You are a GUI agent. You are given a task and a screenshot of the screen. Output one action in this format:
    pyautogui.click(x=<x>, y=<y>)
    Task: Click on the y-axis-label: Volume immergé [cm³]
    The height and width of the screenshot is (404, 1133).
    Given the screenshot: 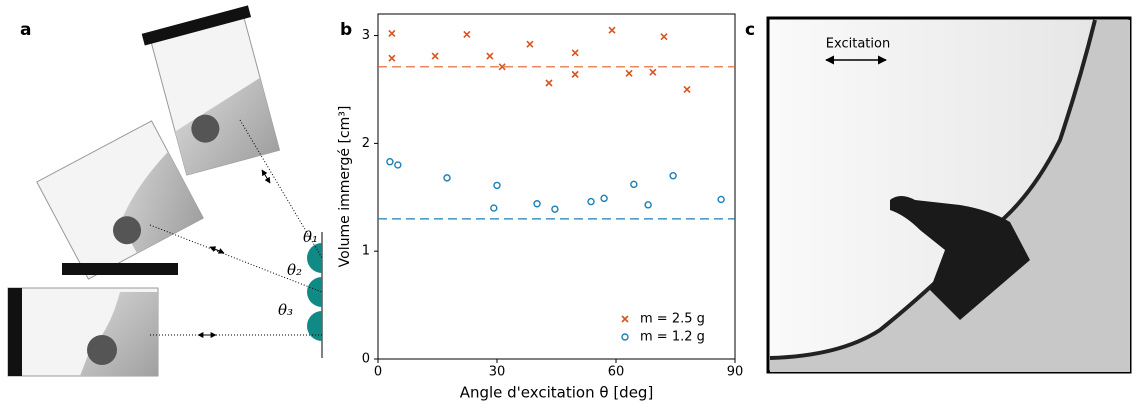 What is the action you would take?
    pyautogui.click(x=345, y=187)
    